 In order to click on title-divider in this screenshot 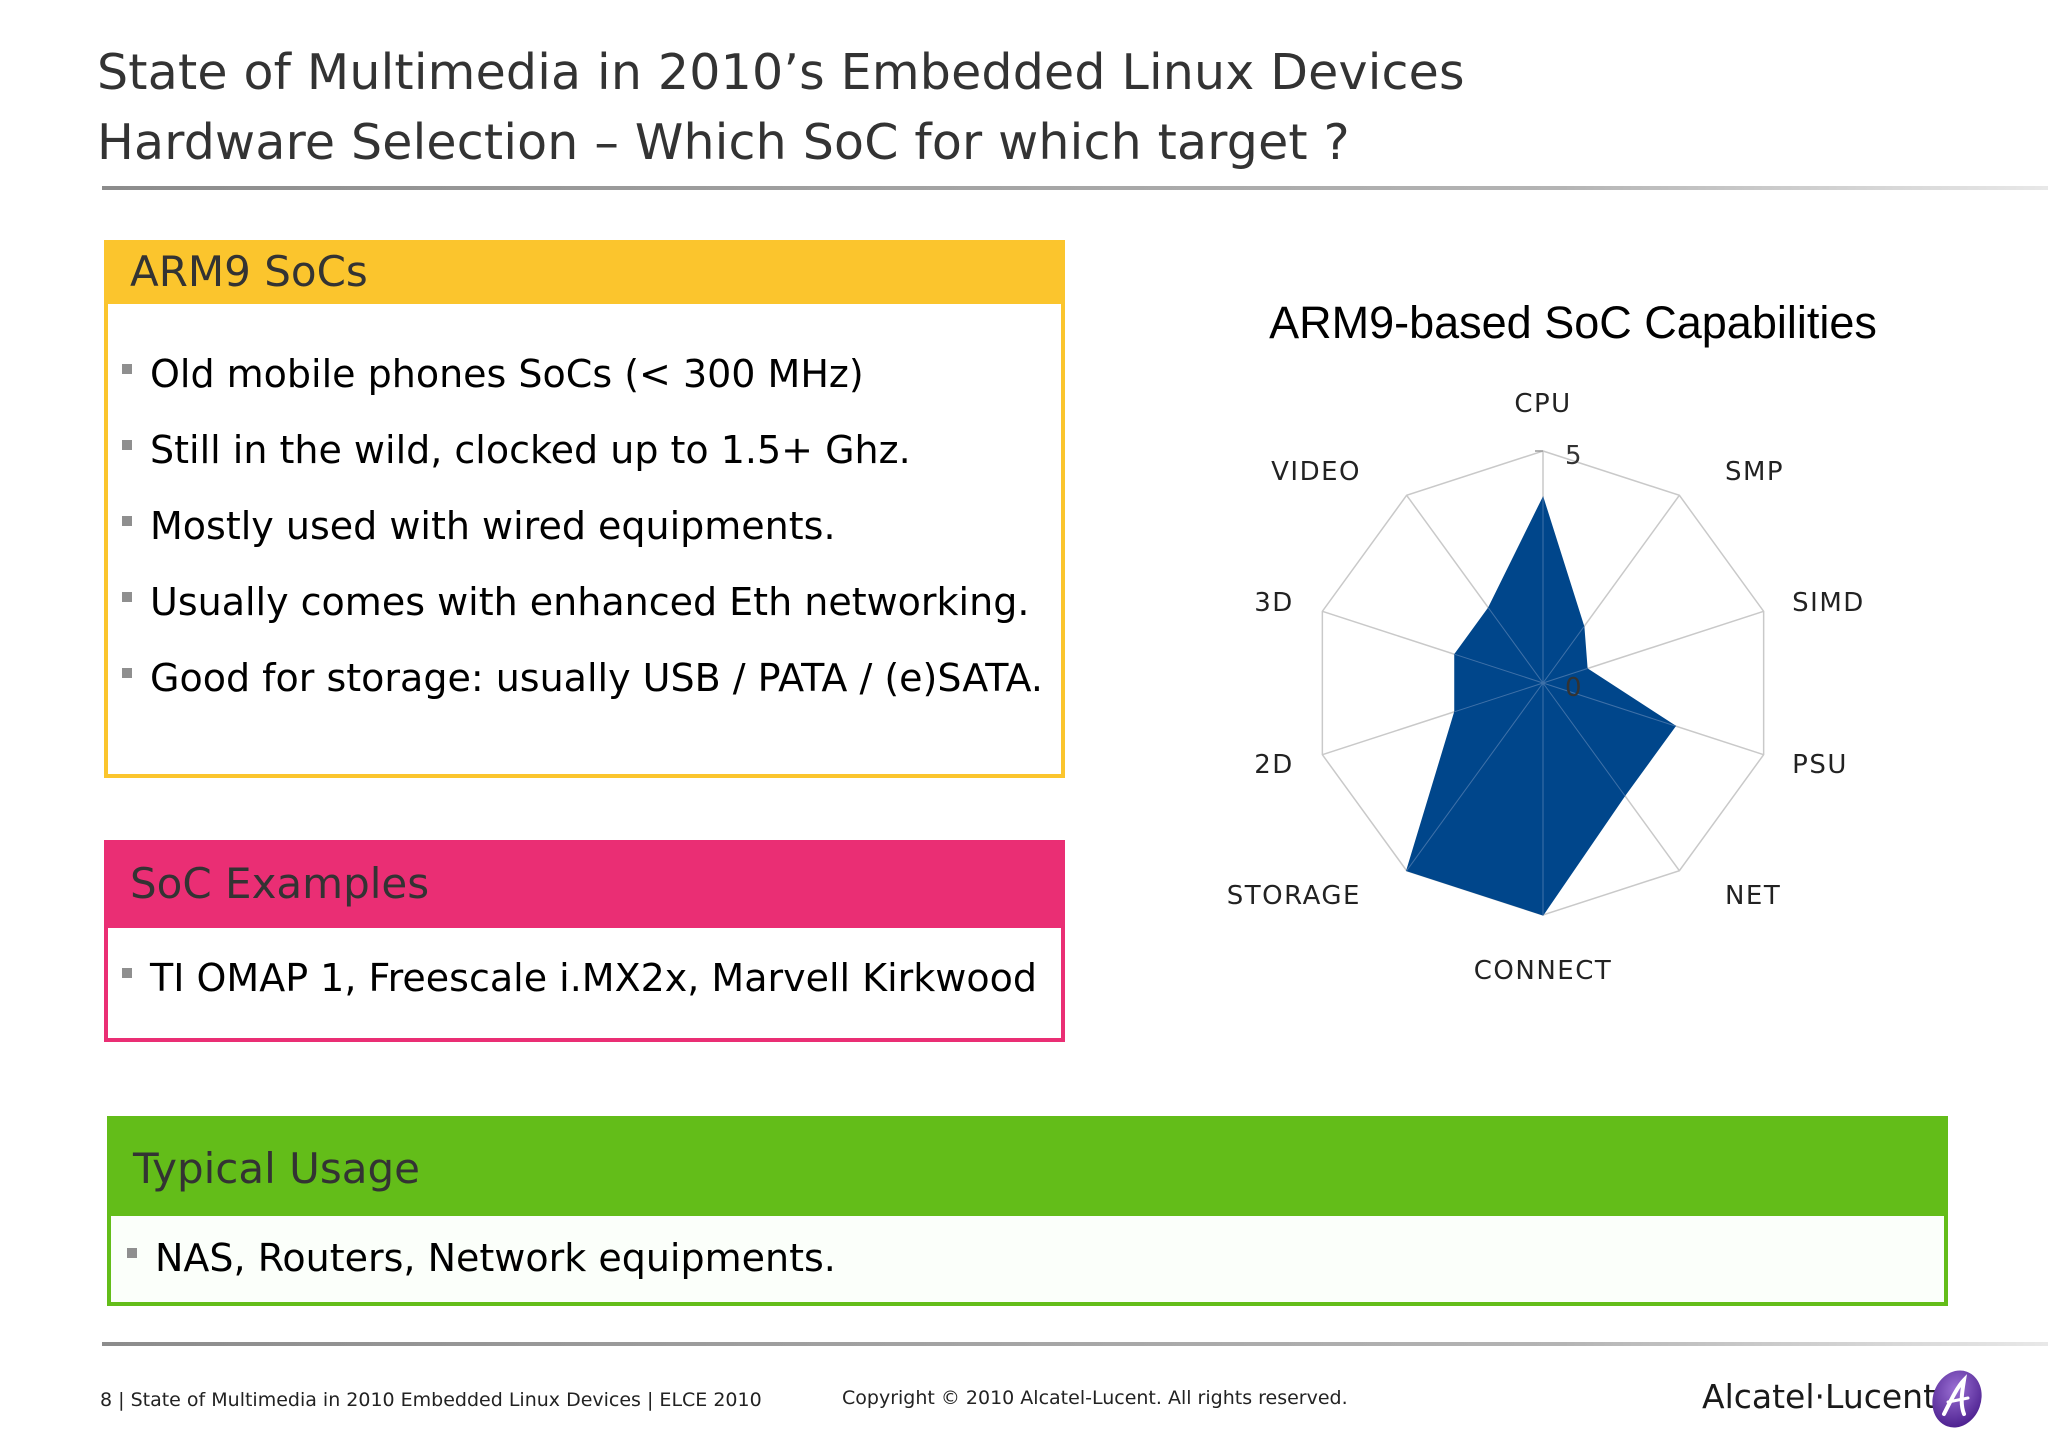, I will do `click(1075, 188)`.